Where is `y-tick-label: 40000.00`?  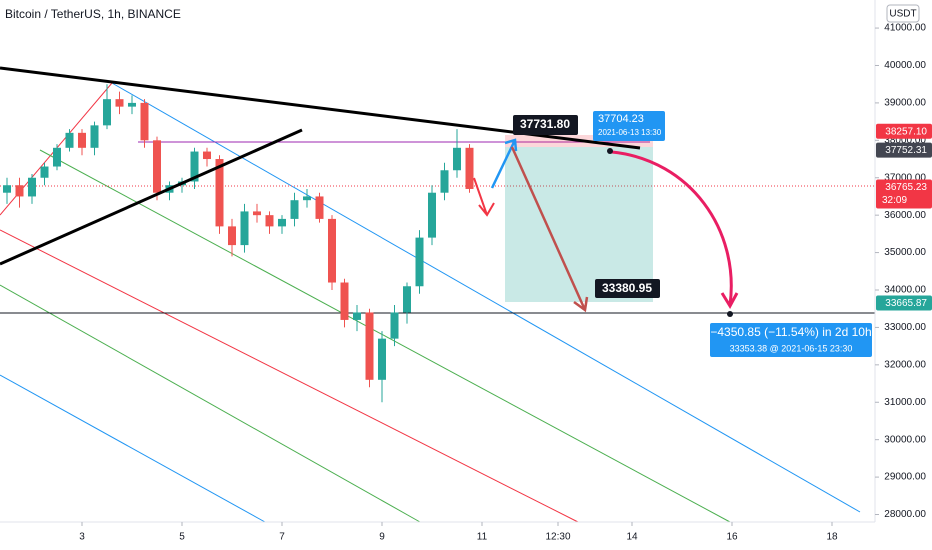
y-tick-label: 40000.00 is located at coordinates (905, 65).